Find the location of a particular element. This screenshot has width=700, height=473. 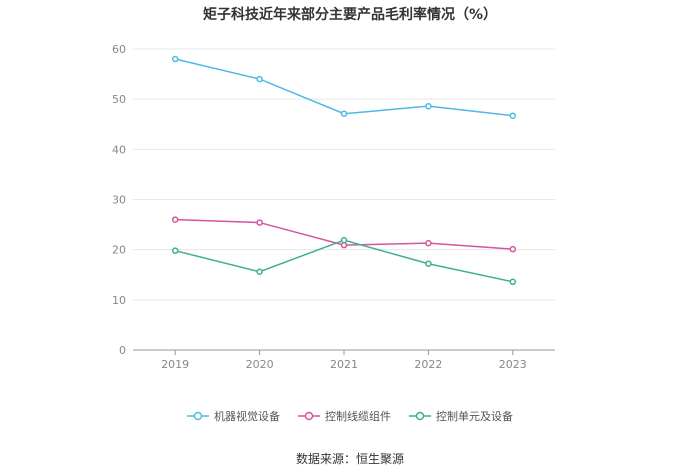

y-tick-label: 60 is located at coordinates (119, 49).